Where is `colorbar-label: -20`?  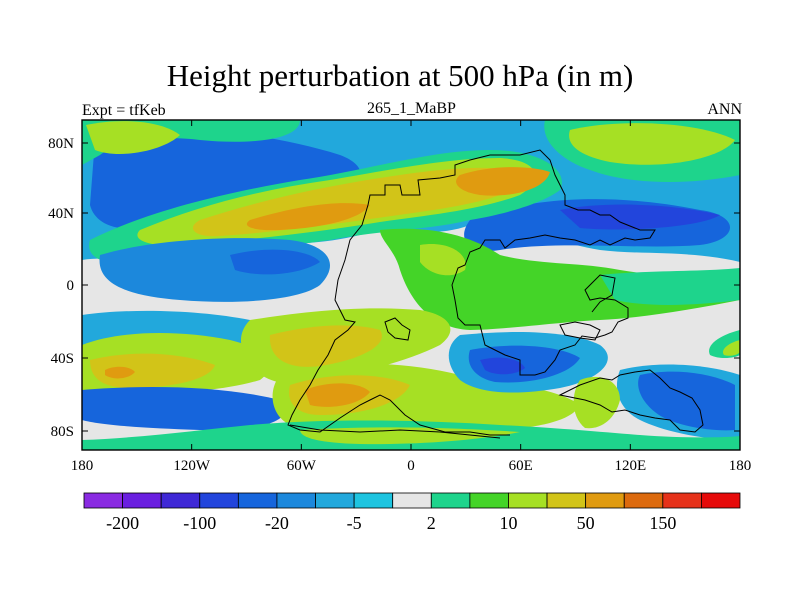
colorbar-label: -20 is located at coordinates (277, 523).